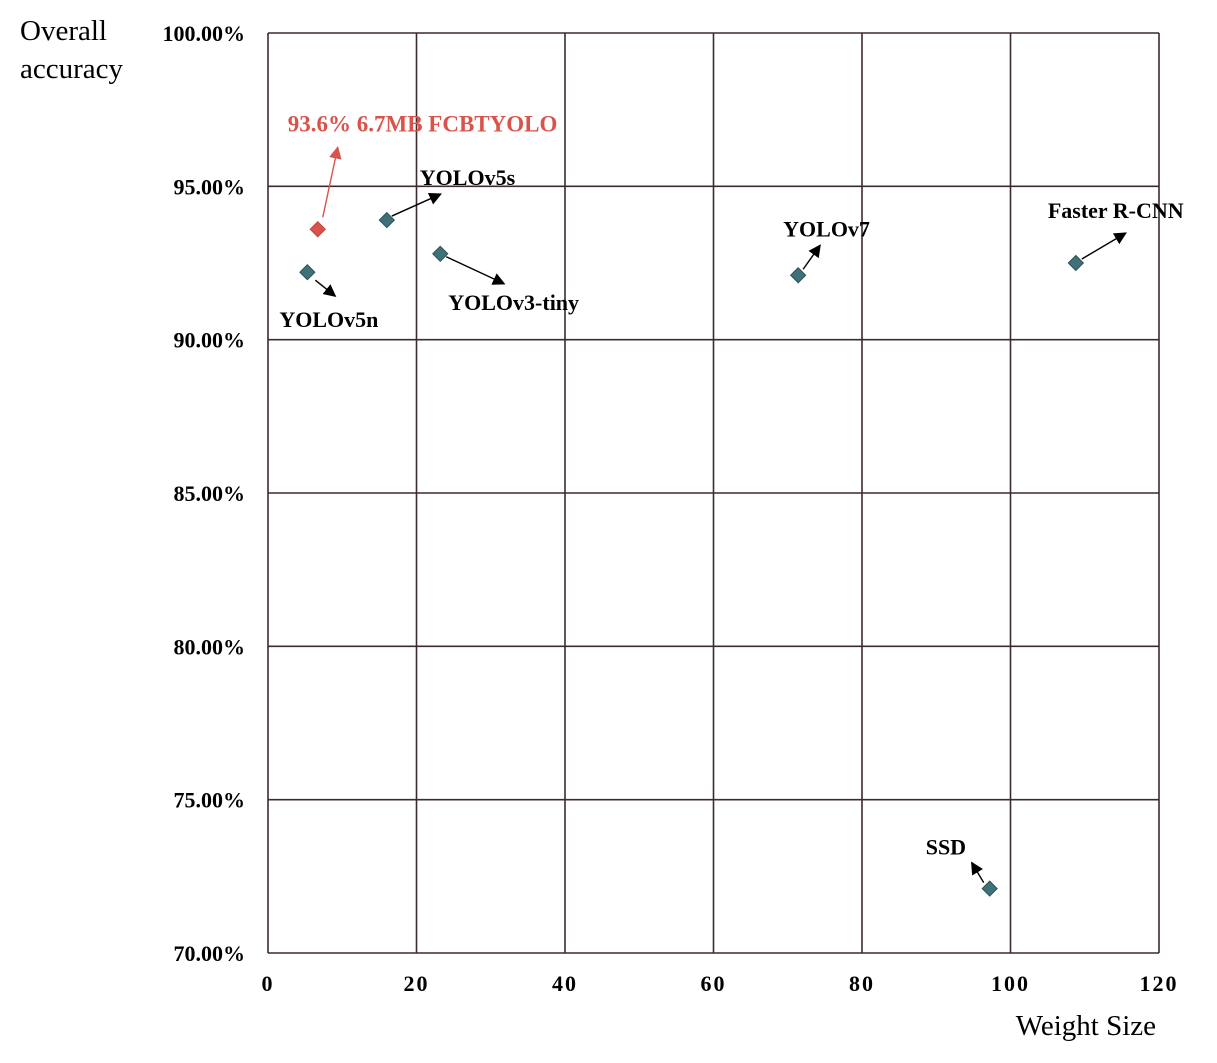 The height and width of the screenshot is (1063, 1217). What do you see at coordinates (72, 69) in the screenshot?
I see `y-axis-label-line-2: accuracy` at bounding box center [72, 69].